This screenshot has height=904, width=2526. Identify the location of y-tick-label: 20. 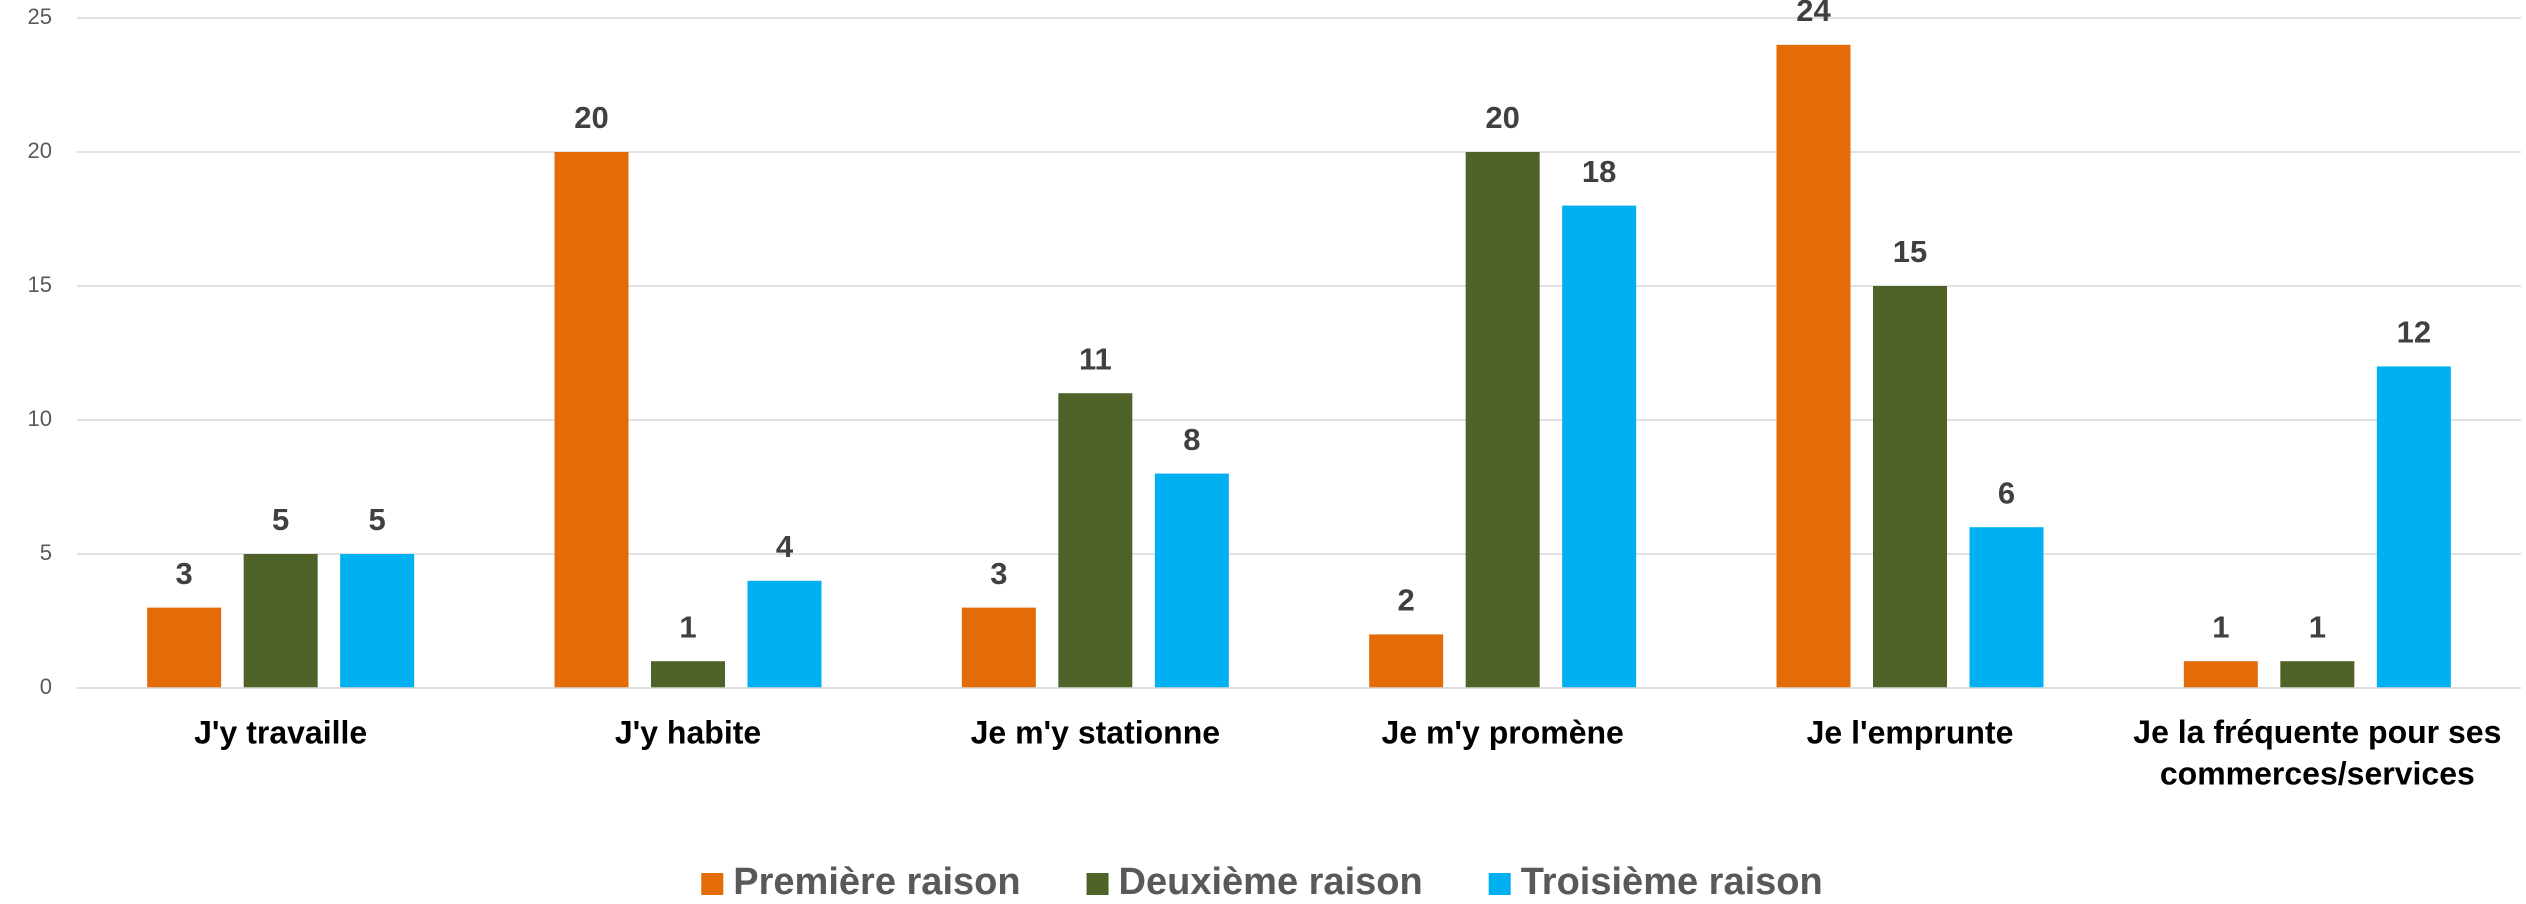
(40, 150).